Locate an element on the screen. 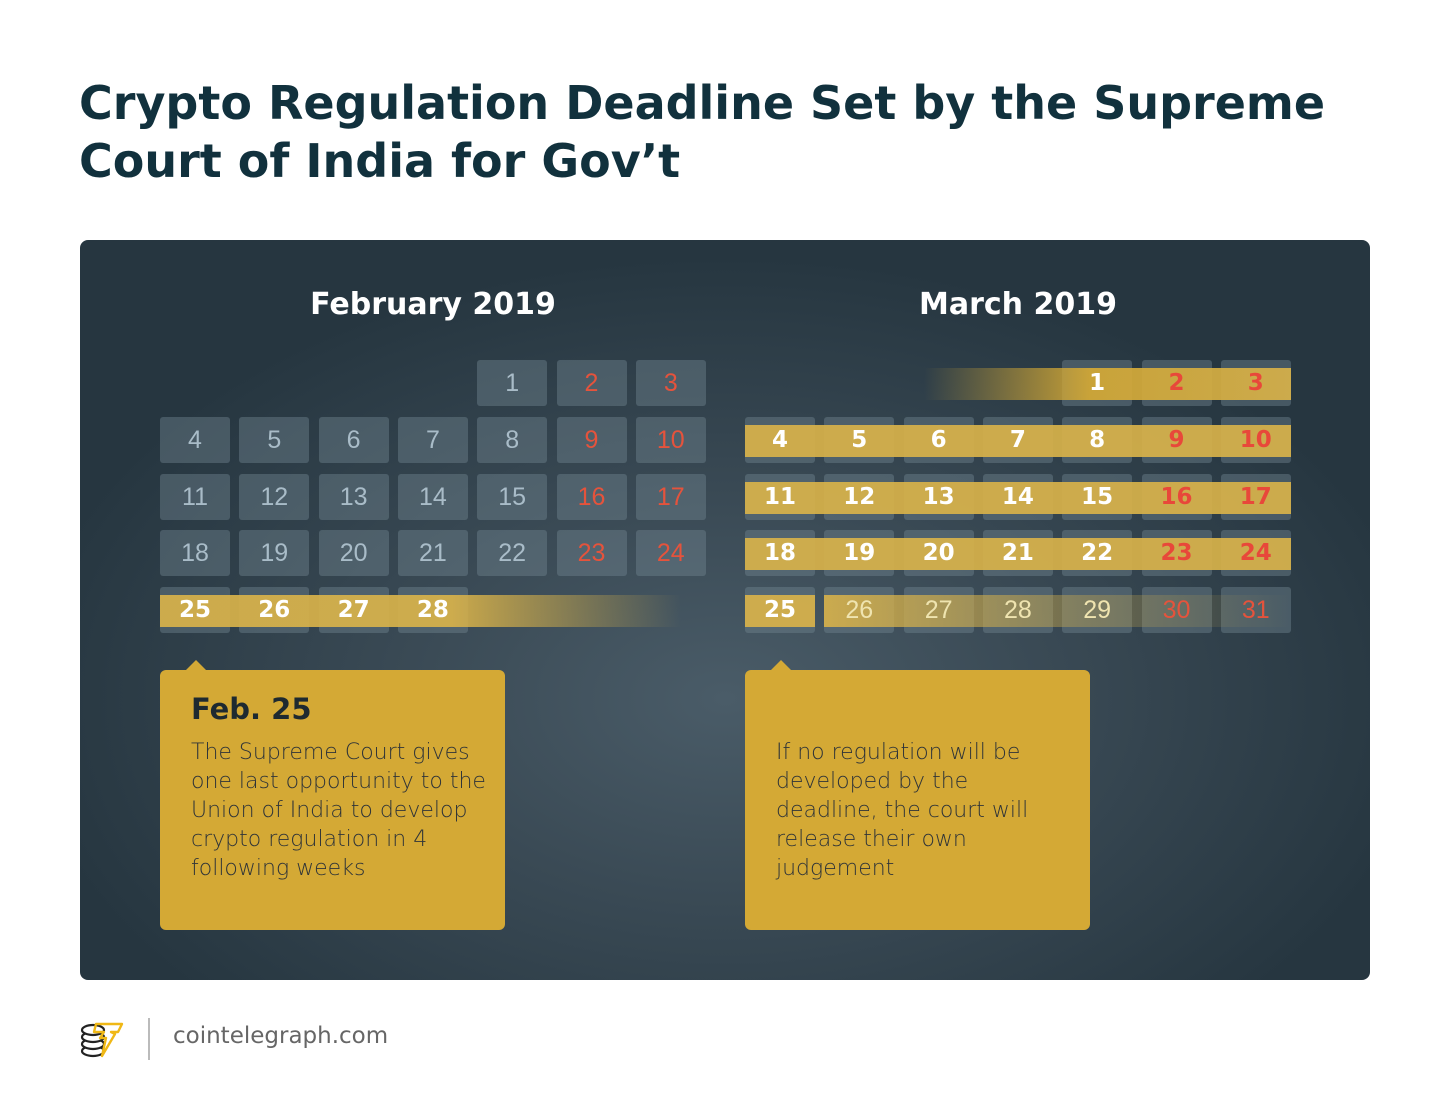 This screenshot has height=1120, width=1450. day-number: 31 is located at coordinates (1255, 609).